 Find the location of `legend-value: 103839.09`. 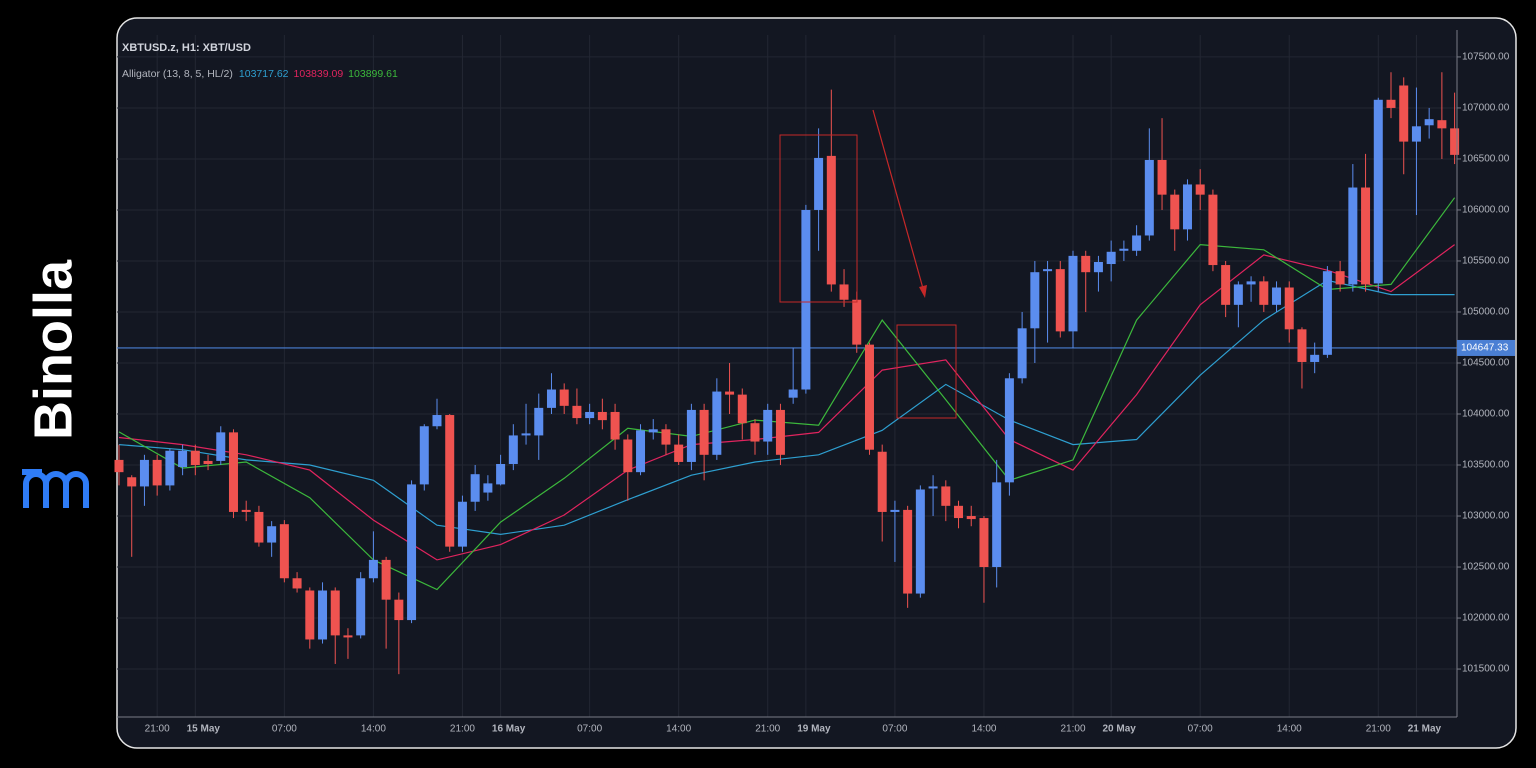

legend-value: 103839.09 is located at coordinates (319, 74).